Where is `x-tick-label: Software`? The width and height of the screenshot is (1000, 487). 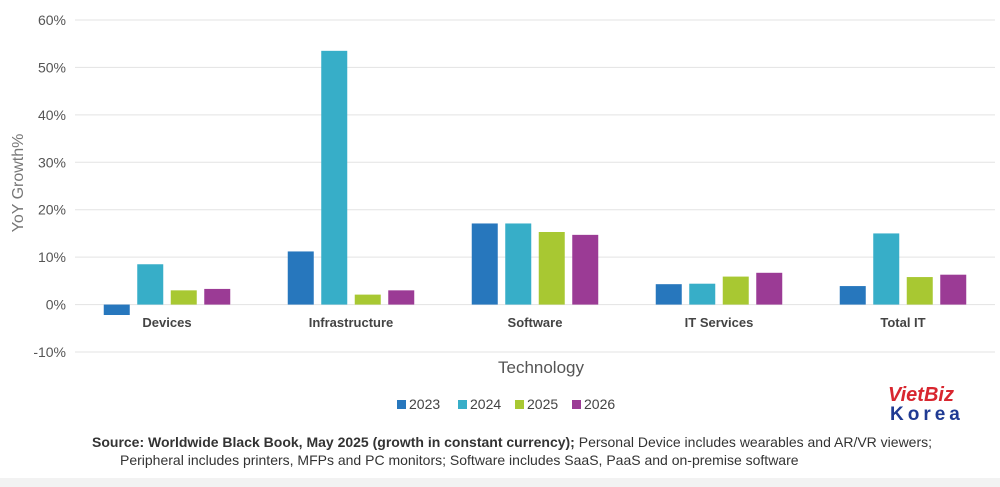 x-tick-label: Software is located at coordinates (535, 322).